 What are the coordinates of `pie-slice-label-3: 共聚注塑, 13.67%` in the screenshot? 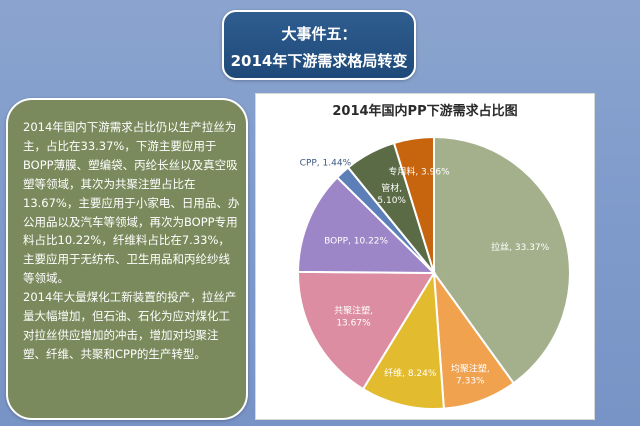 It's located at (353, 317).